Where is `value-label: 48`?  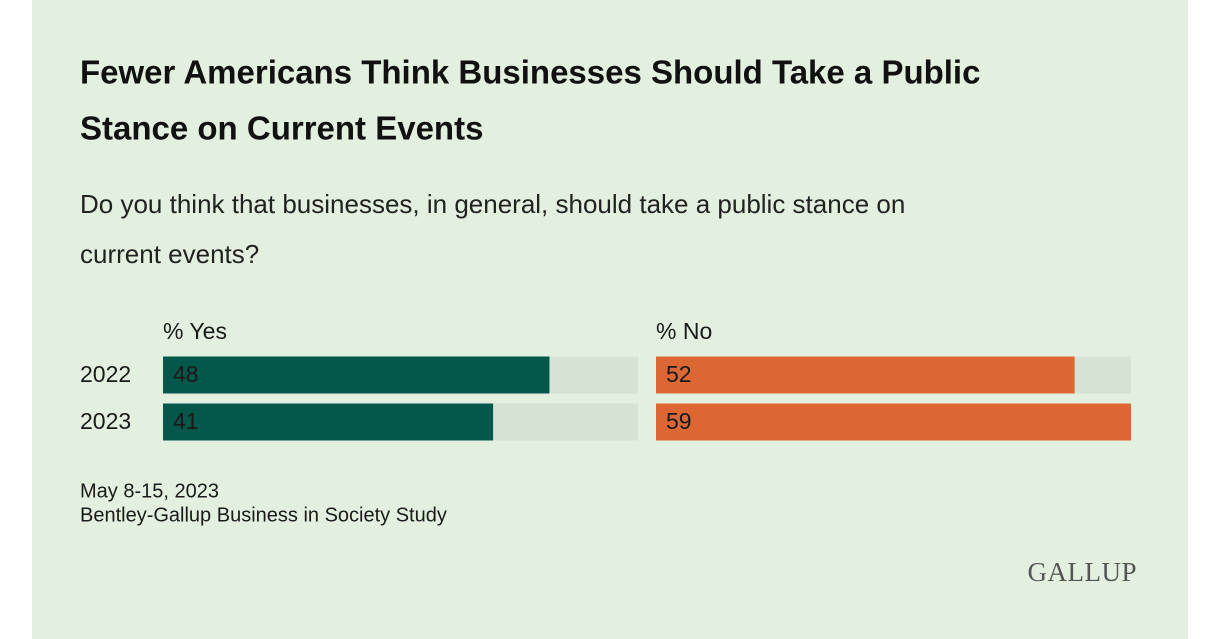
value-label: 48 is located at coordinates (186, 374).